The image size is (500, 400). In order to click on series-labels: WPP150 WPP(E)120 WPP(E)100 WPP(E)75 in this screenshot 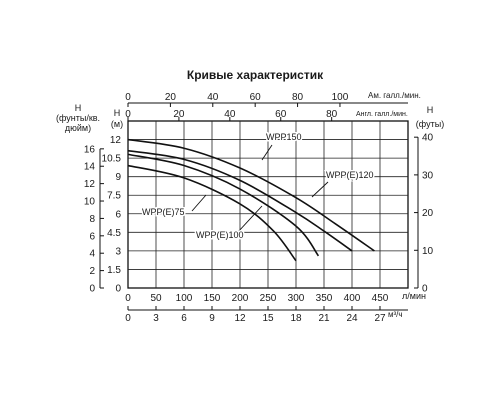, I will do `click(258, 186)`.